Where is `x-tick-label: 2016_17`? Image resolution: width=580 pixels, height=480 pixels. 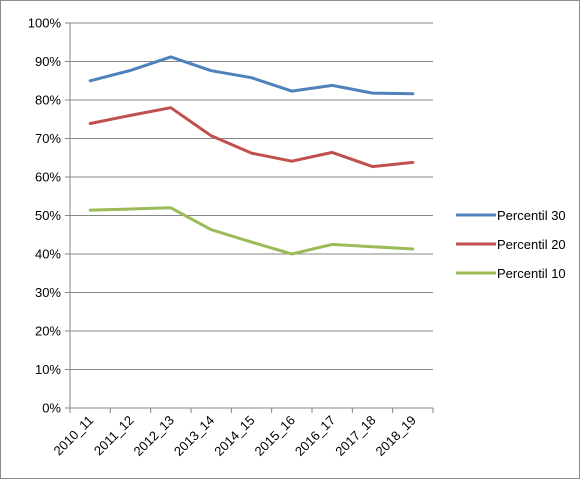 x-tick-label: 2016_17 is located at coordinates (315, 436).